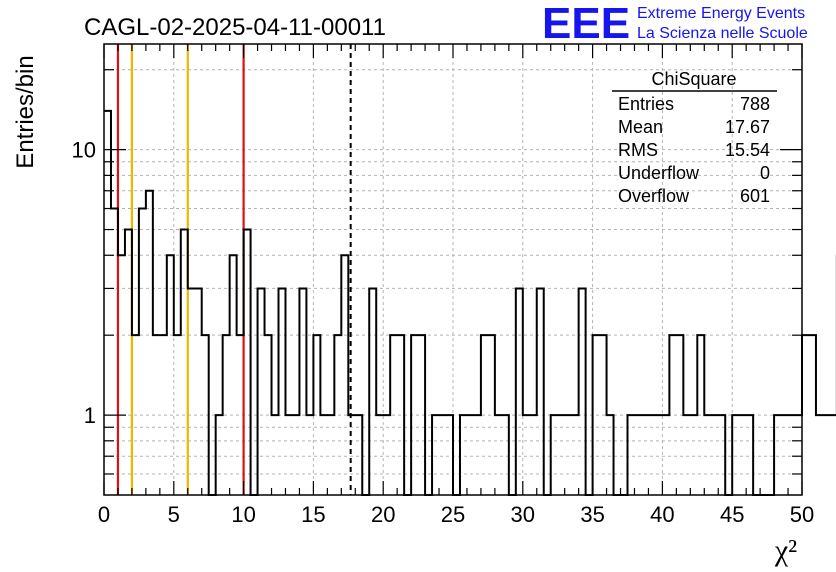  What do you see at coordinates (654, 196) in the screenshot?
I see `stats-row-label: Overflow` at bounding box center [654, 196].